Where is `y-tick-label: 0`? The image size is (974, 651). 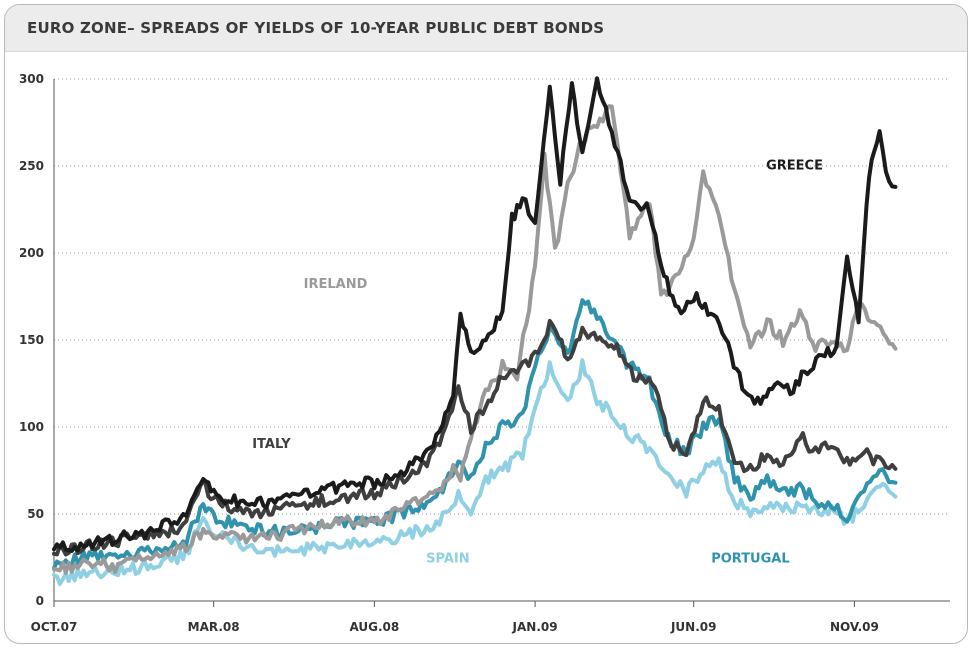
y-tick-label: 0 is located at coordinates (40, 601).